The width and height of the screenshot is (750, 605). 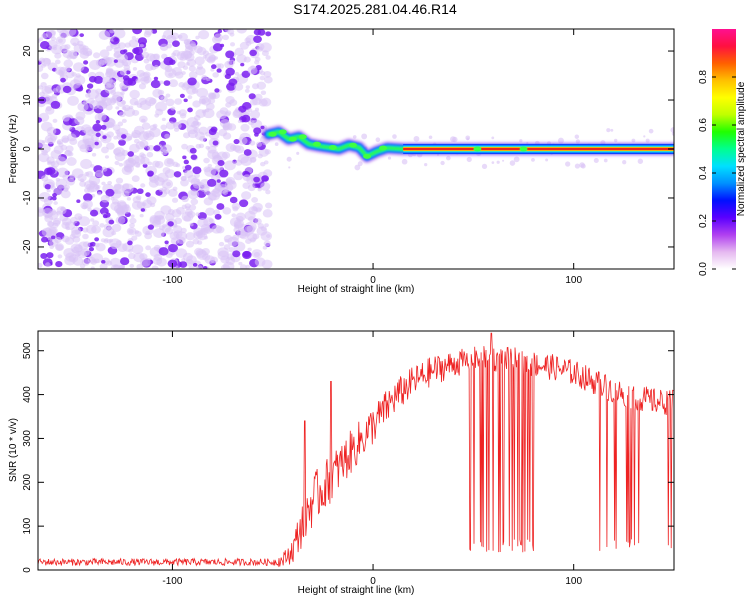 What do you see at coordinates (375, 9) in the screenshot?
I see `figure-title: S174.2025.281.04.46.R14` at bounding box center [375, 9].